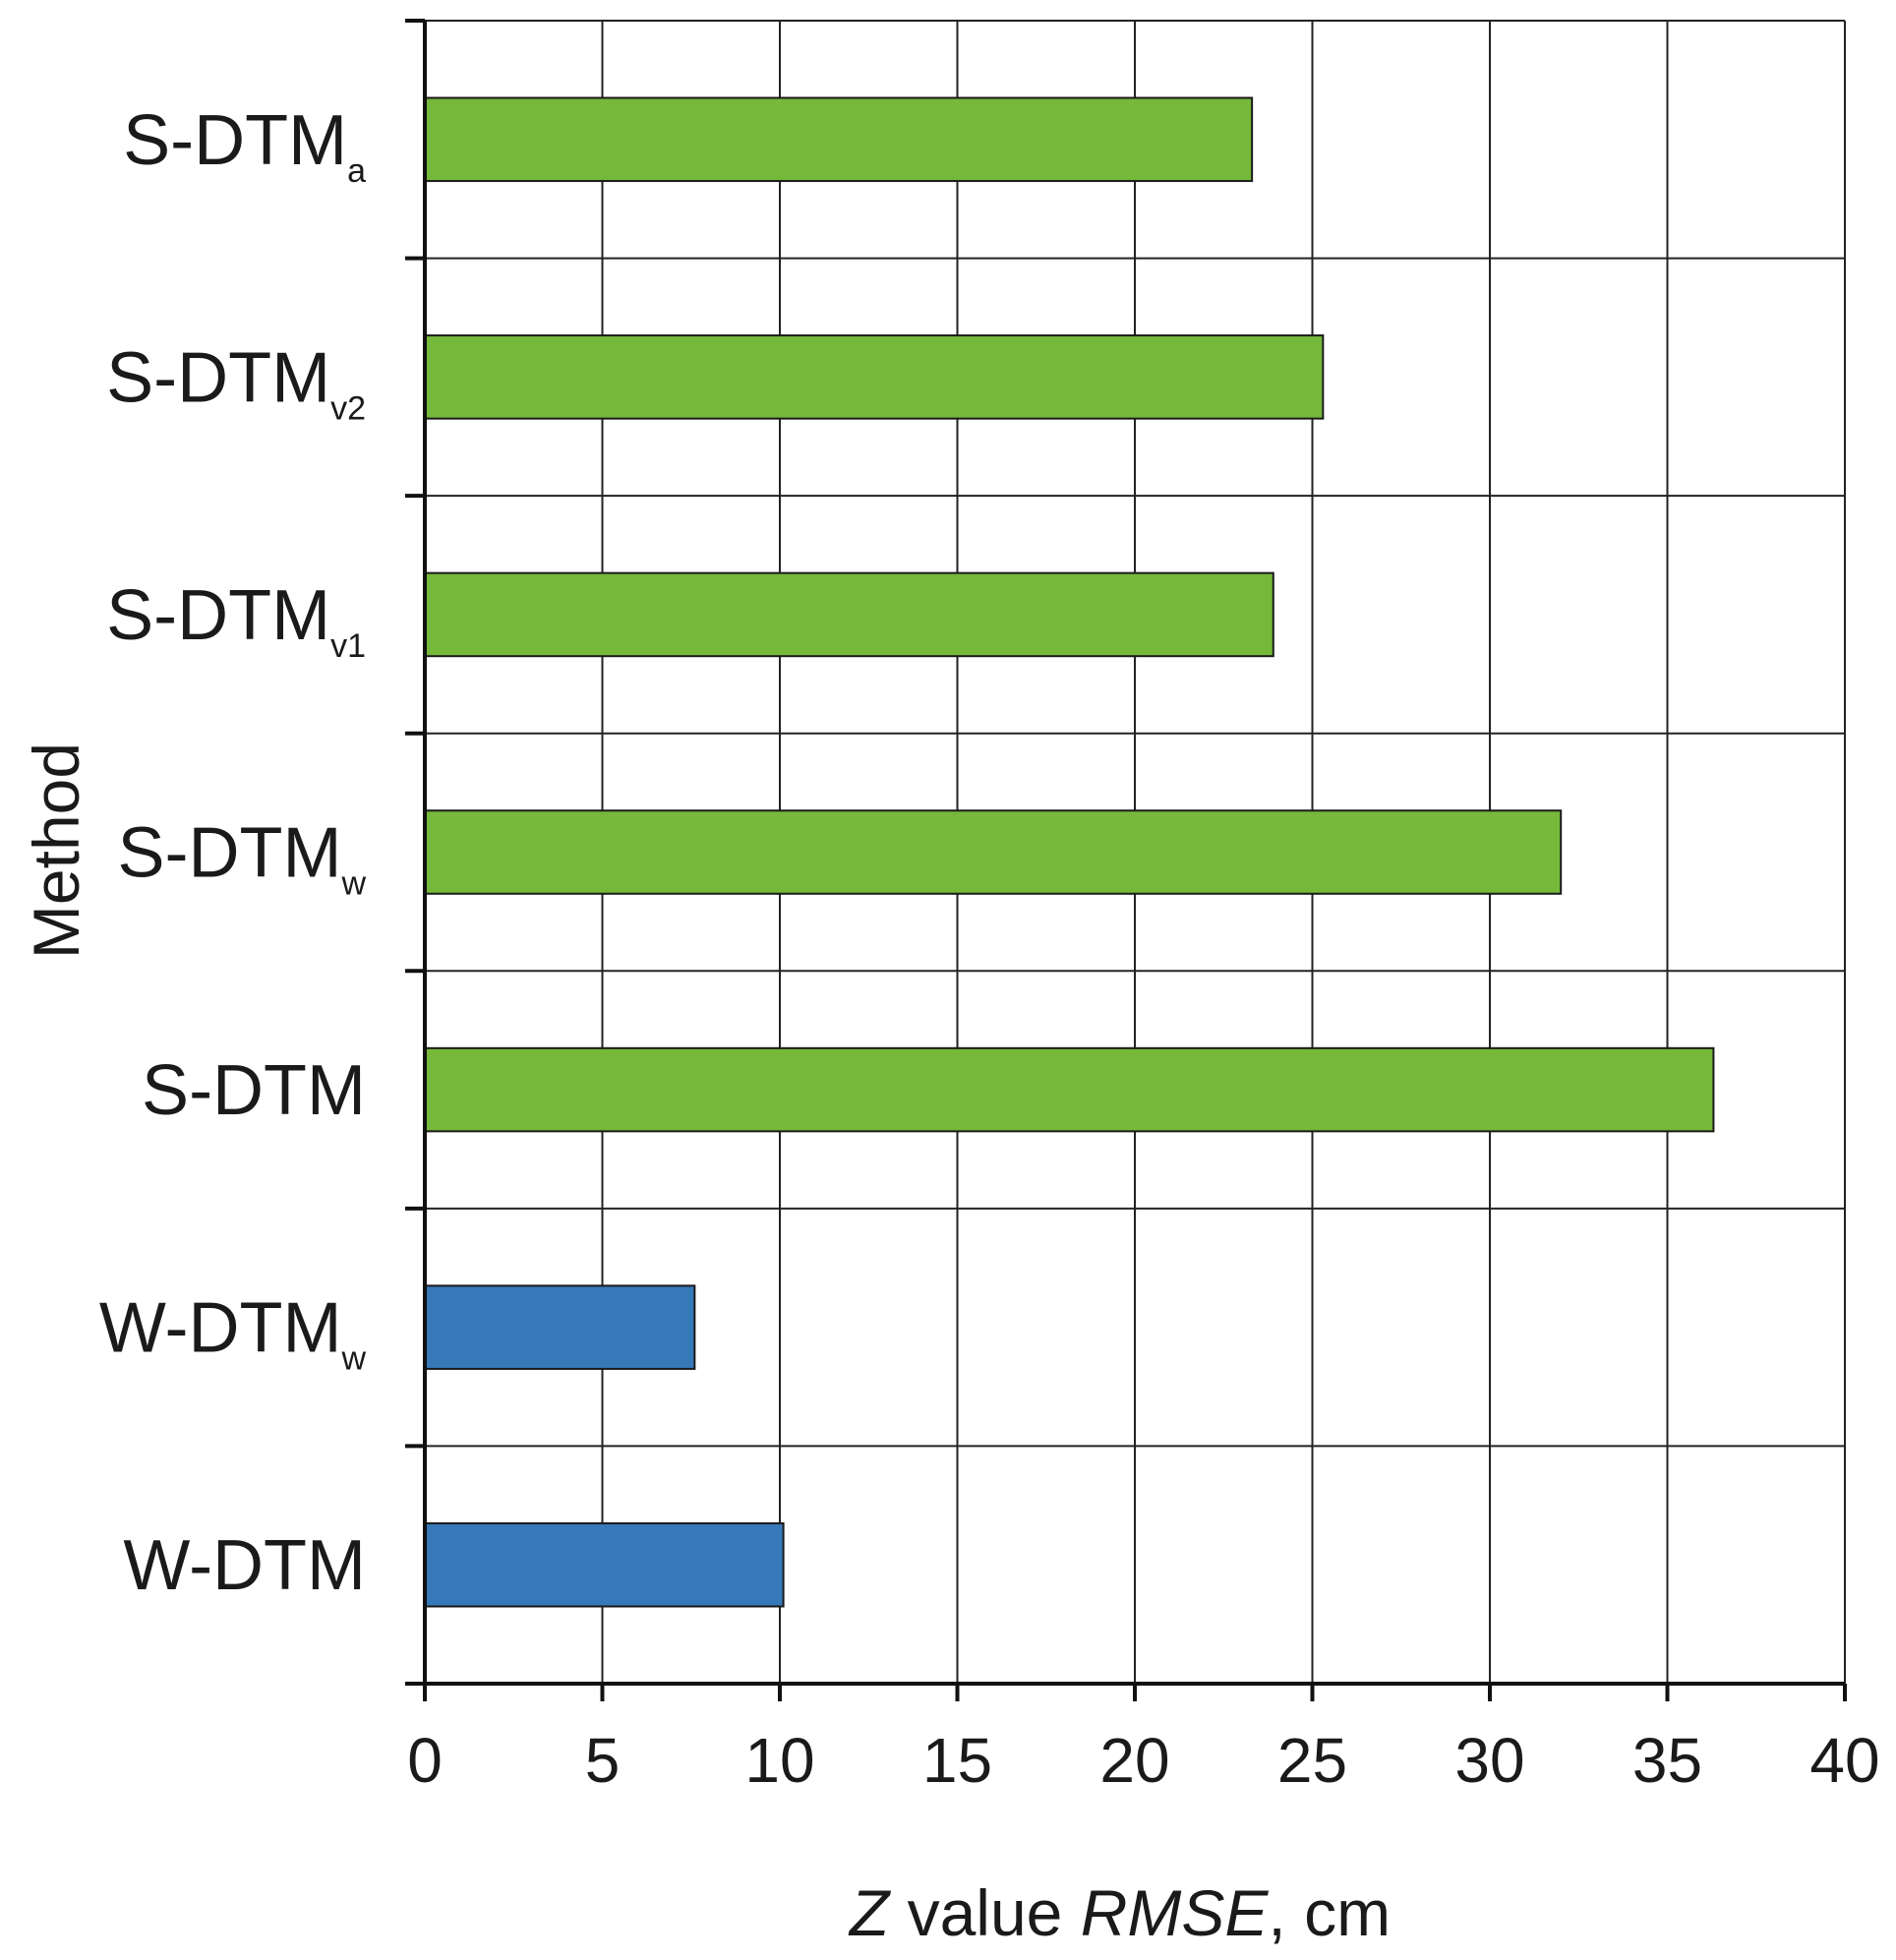  Describe the element at coordinates (870, 1913) in the screenshot. I see `x-axis-title-part: Z` at that location.